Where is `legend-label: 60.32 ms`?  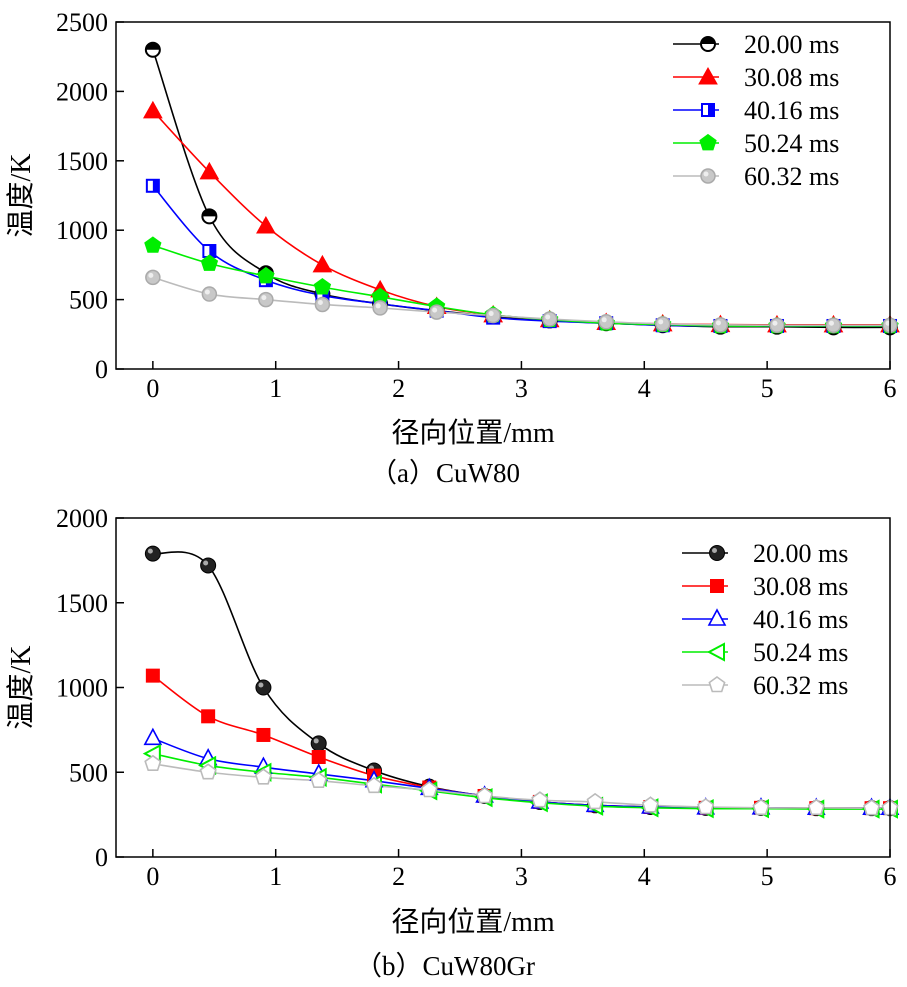
legend-label: 60.32 ms is located at coordinates (800, 685).